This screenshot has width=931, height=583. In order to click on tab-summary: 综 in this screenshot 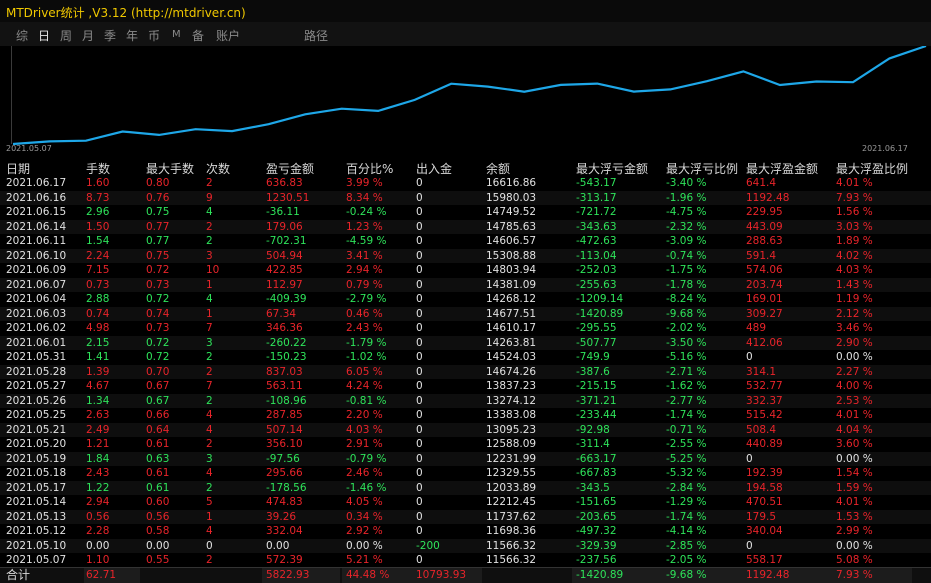, I will do `click(22, 36)`.